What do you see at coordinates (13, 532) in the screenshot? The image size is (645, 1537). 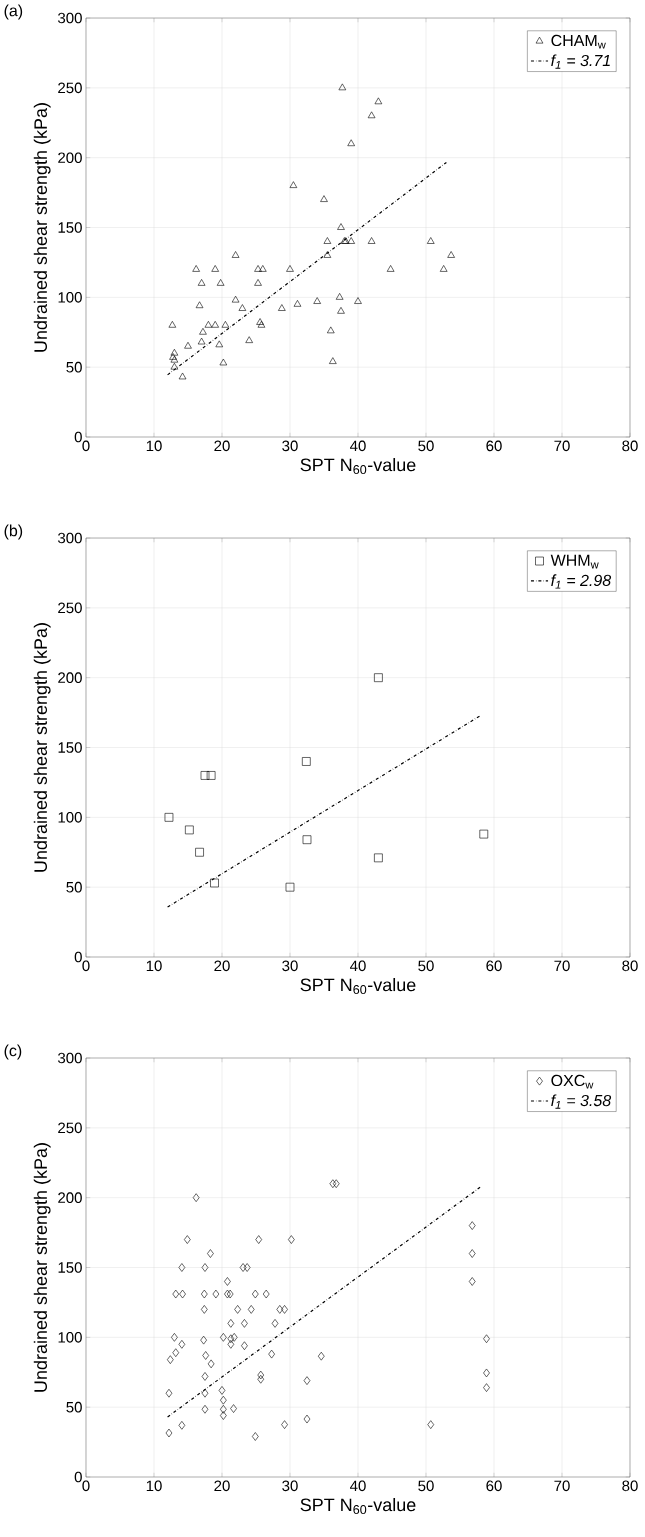 I see `chart-title: (b)` at bounding box center [13, 532].